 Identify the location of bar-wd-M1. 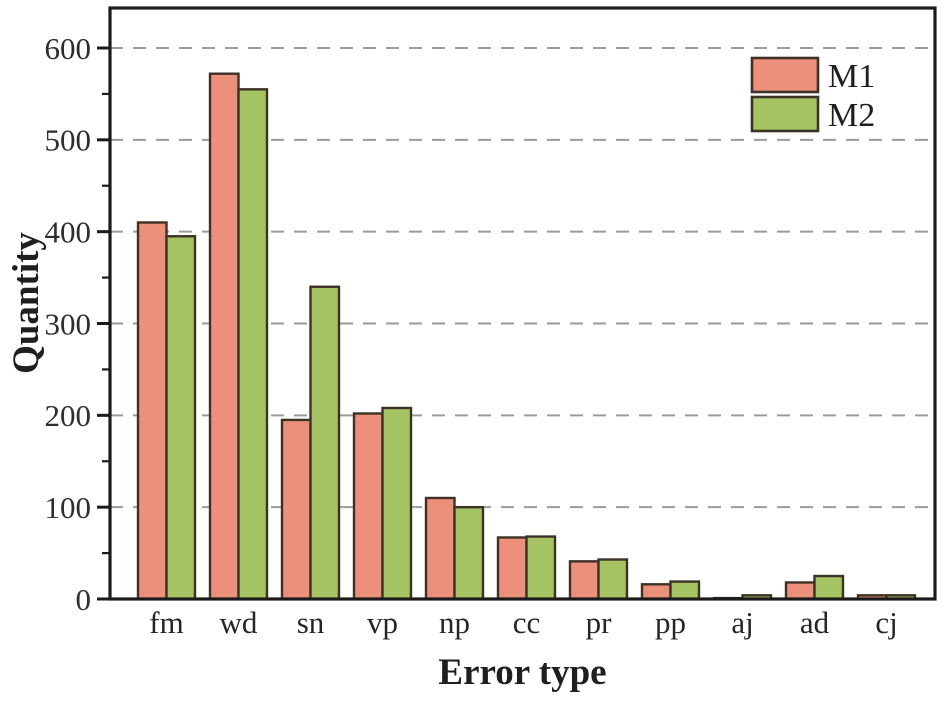
(224, 336).